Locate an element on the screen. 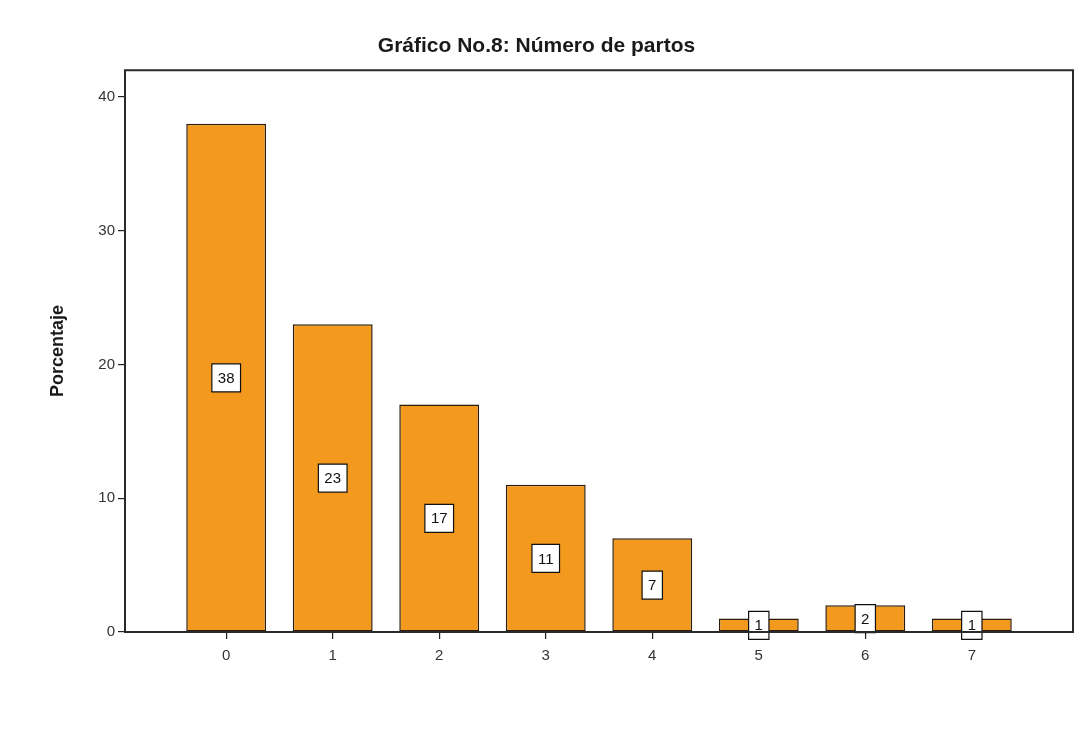 The image size is (1080, 731). x-tick-label: 5 is located at coordinates (758, 655).